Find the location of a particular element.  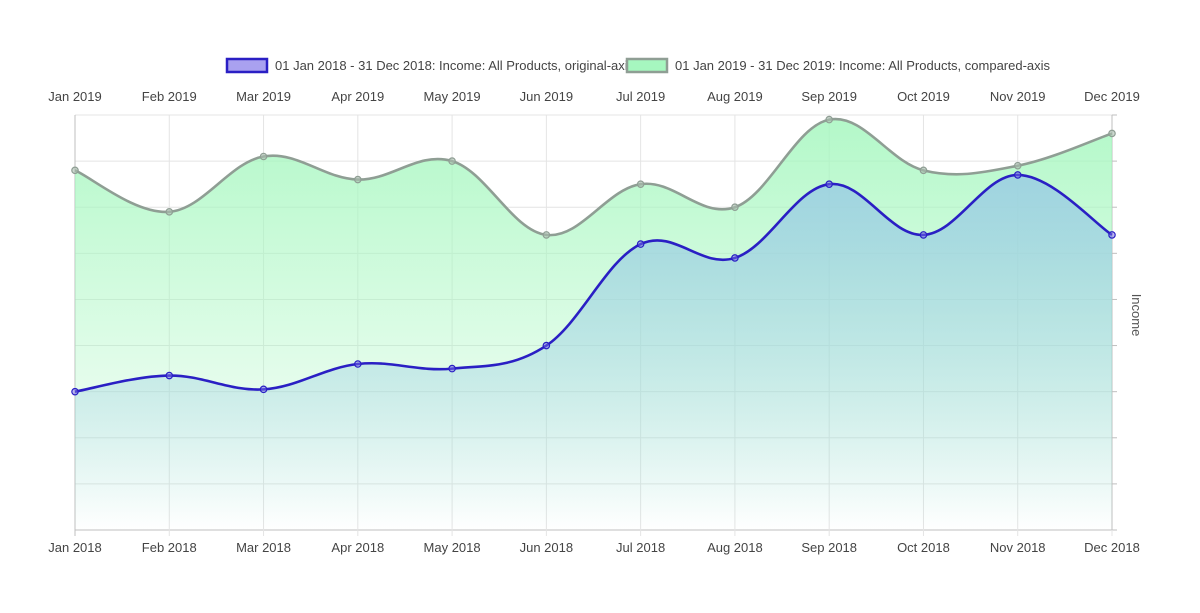

x-top-tick-label: Mar 2019 is located at coordinates (263, 96).